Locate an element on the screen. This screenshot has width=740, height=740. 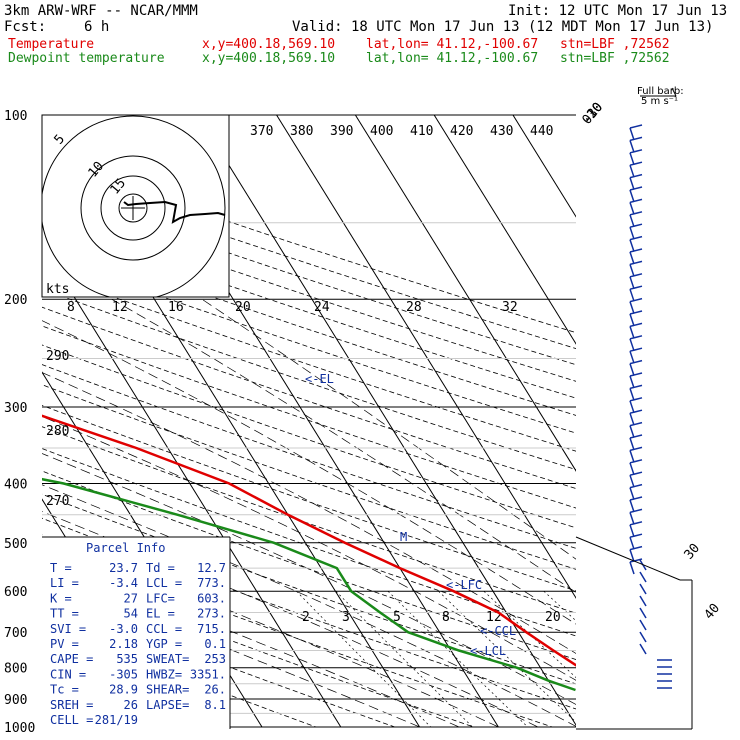
fcst-value: 6 h is located at coordinates (97, 27).